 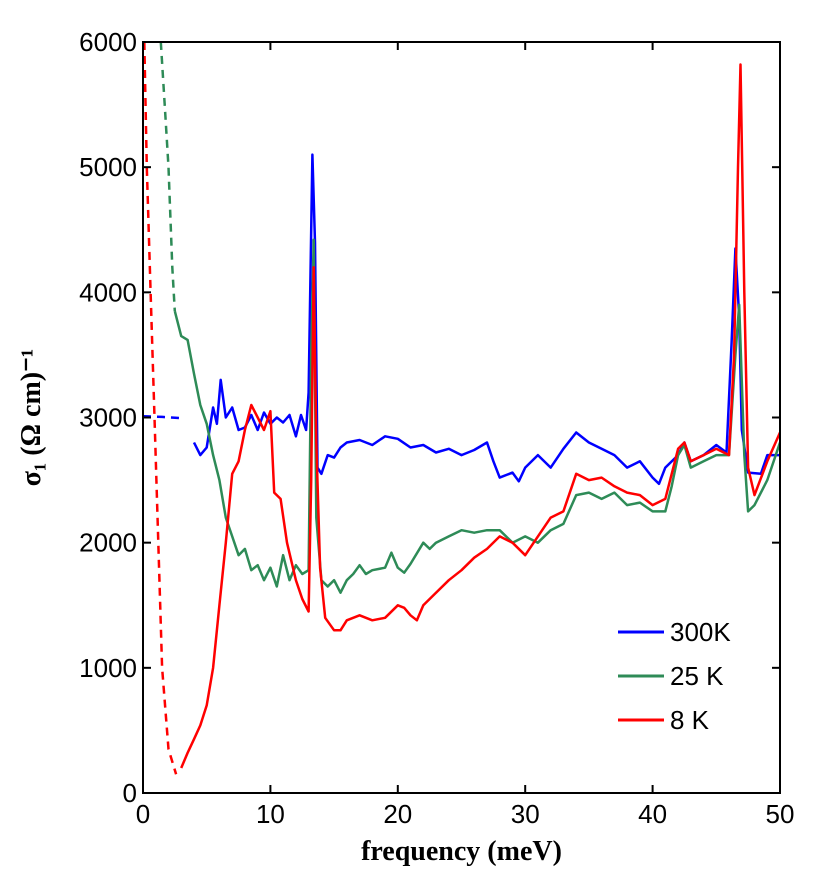 I want to click on x-tick-label: 50, so click(x=780, y=814).